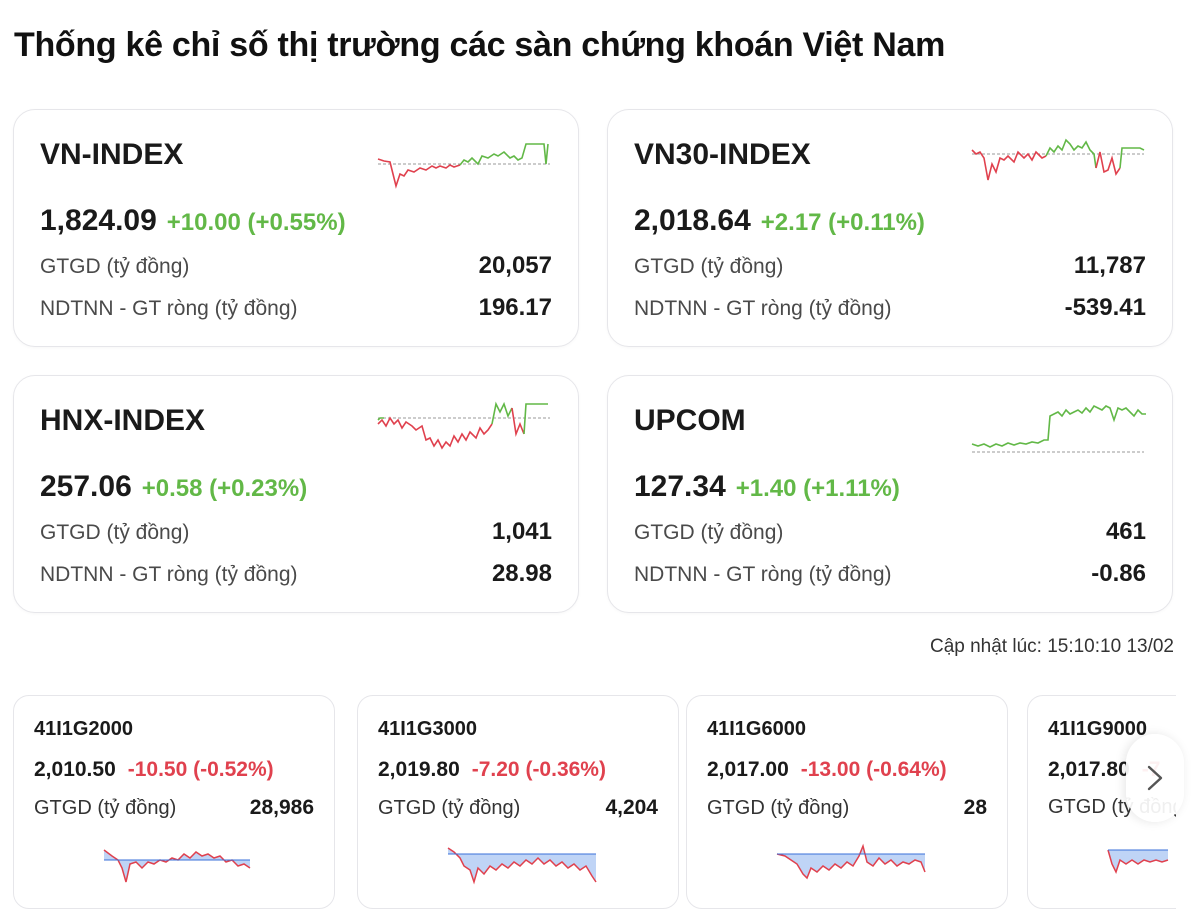  I want to click on index-value: 1,824.09 +10.00 (+0.55%), so click(193, 220).